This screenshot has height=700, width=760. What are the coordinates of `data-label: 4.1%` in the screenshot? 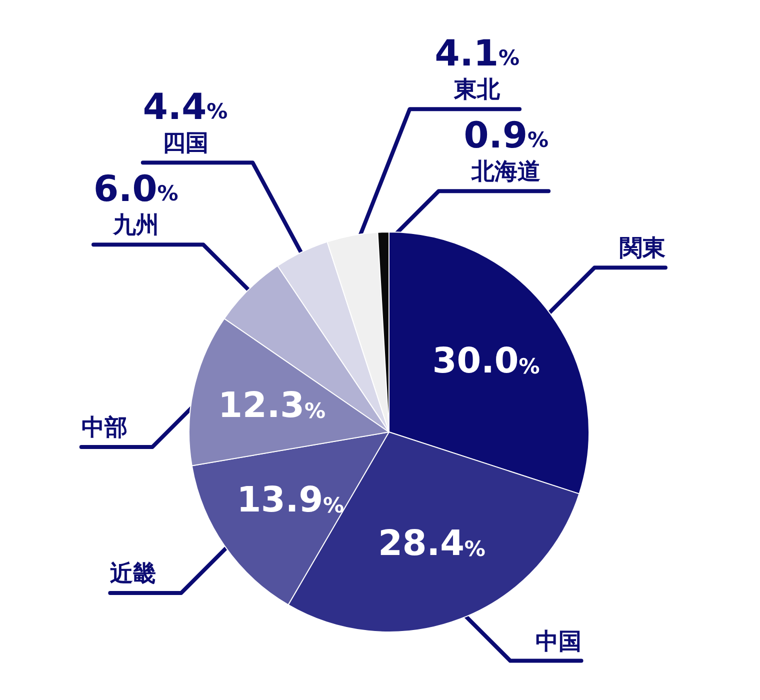 It's located at (477, 54).